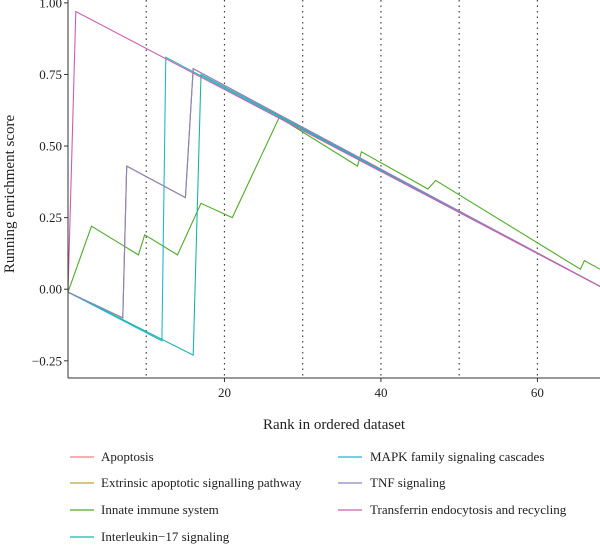 Image resolution: width=600 pixels, height=549 pixels. Describe the element at coordinates (537, 392) in the screenshot. I see `x-tick-label: 60` at that location.